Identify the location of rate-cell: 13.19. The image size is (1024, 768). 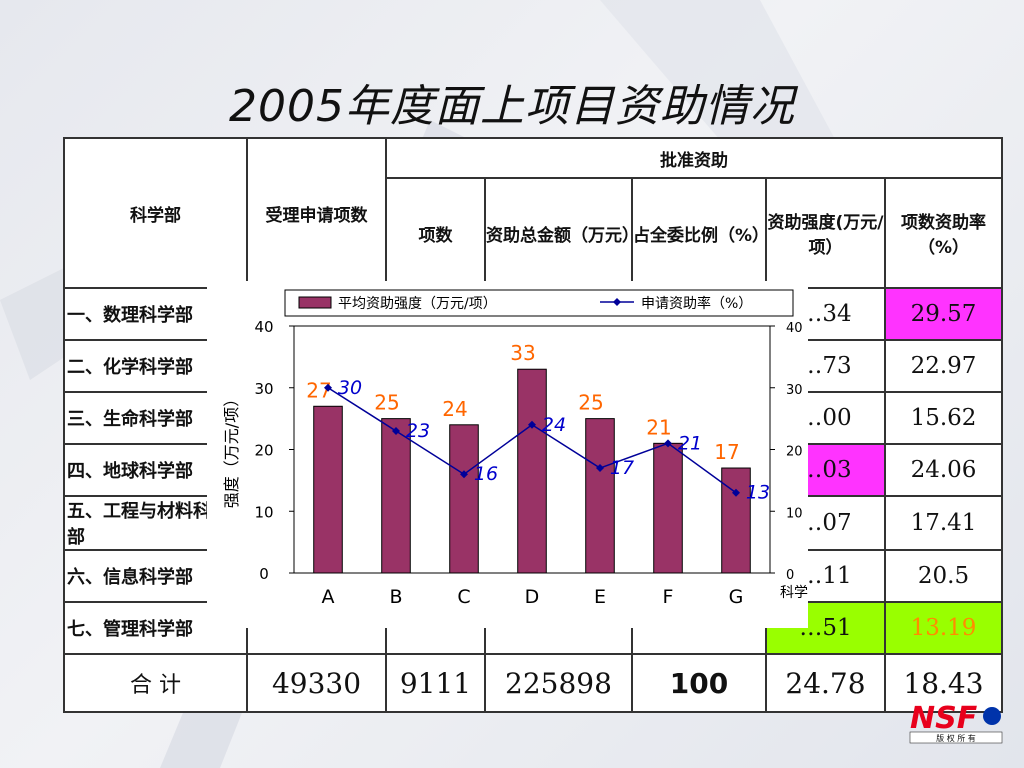
(943, 628).